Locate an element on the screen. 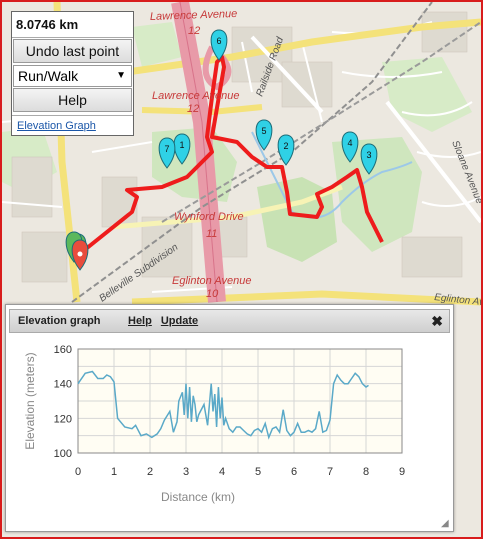  plot-border is located at coordinates (240, 401).